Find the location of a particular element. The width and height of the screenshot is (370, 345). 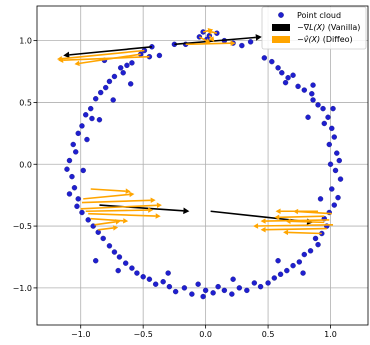

y-tick-label: 0.5 is located at coordinates (25, 102).